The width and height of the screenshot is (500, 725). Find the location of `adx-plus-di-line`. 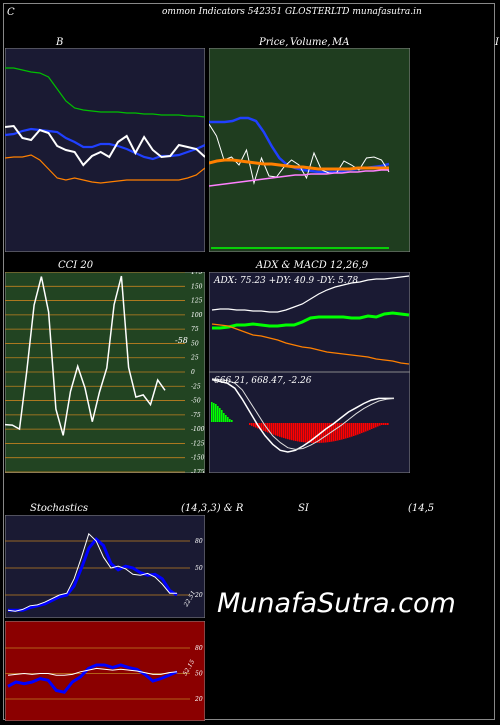

adx-plus-di-line is located at coordinates (311, 320).